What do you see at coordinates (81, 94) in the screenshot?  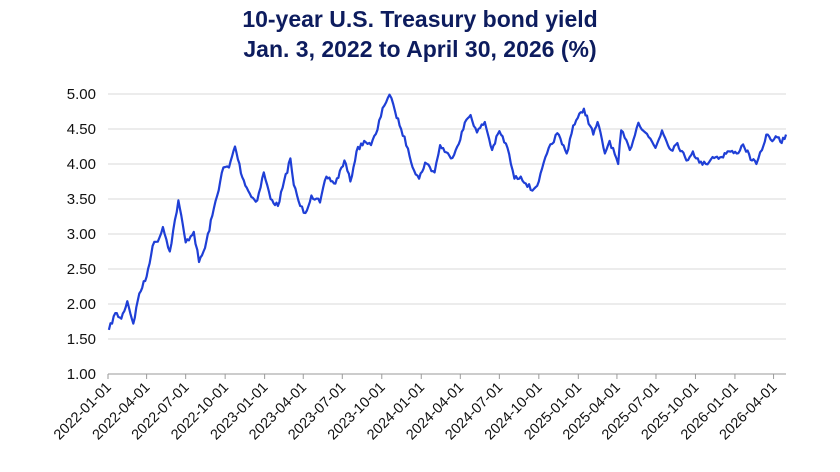 I see `y-tick-label: 5.00` at bounding box center [81, 94].